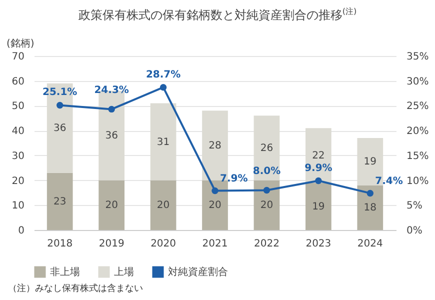 The height and width of the screenshot is (300, 435). What do you see at coordinates (124, 272) in the screenshot?
I see `legend-label: 上場` at bounding box center [124, 272].